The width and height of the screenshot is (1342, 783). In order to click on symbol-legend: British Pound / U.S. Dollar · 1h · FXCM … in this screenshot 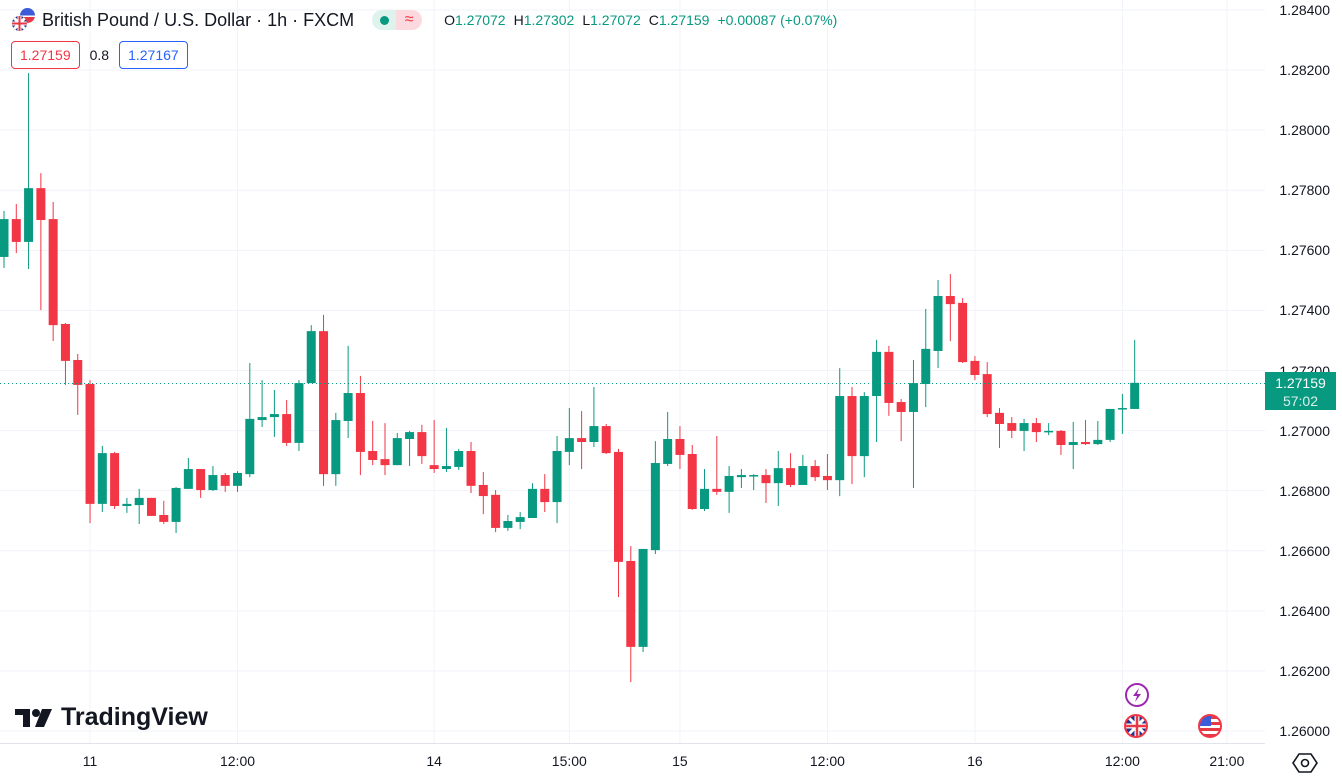, I will do `click(424, 20)`.